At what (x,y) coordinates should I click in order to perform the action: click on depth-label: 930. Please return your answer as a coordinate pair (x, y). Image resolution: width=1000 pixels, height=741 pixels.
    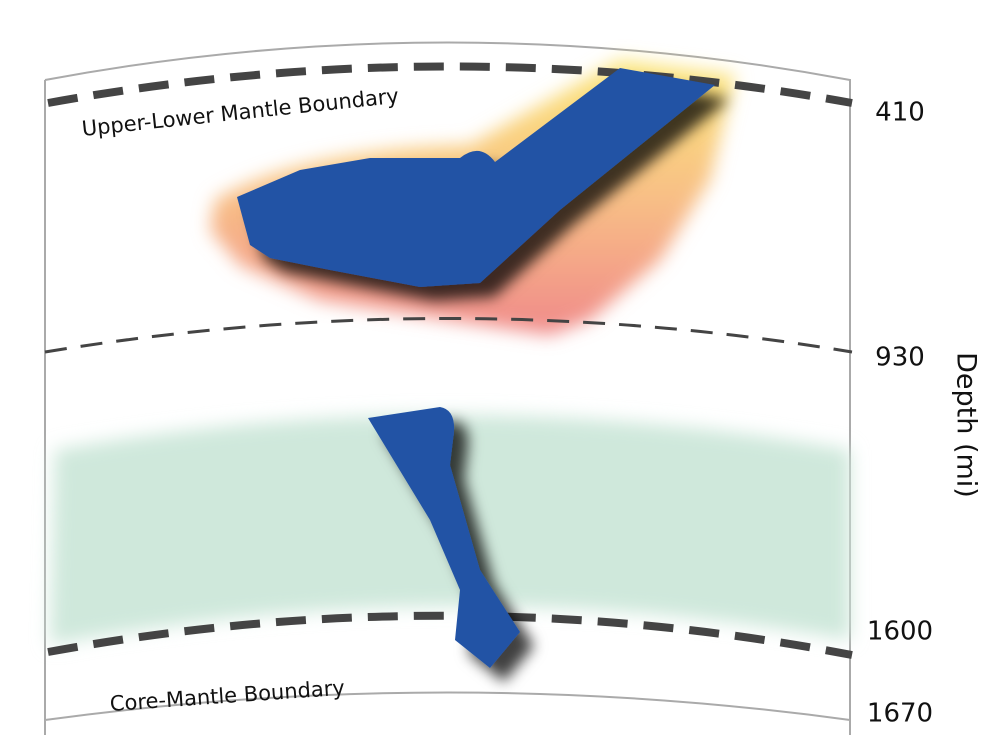
    Looking at the image, I should click on (900, 358).